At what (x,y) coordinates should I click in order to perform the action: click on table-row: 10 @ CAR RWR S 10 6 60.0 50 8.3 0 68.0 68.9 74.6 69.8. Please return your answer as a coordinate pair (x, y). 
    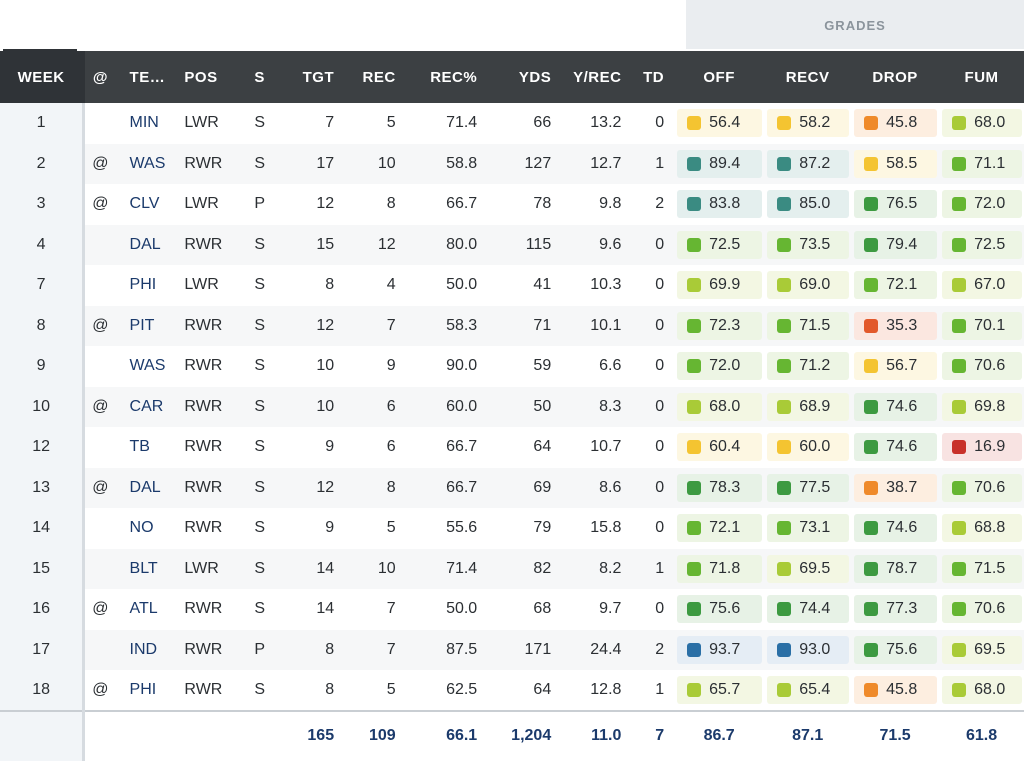
    Looking at the image, I should click on (512, 406).